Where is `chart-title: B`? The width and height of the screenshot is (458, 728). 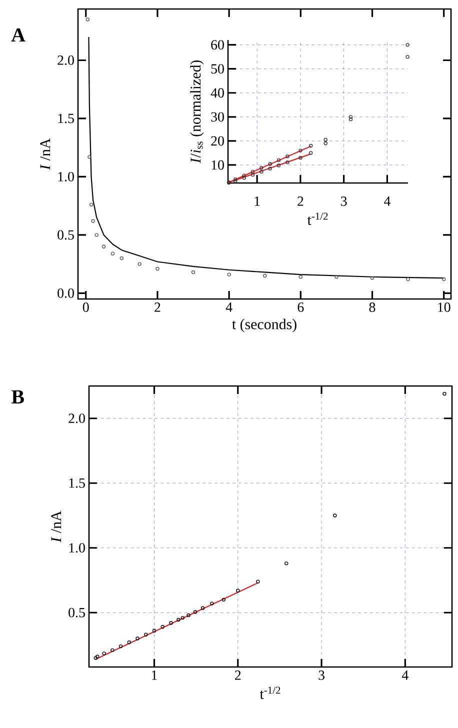
chart-title: B is located at coordinates (18, 397).